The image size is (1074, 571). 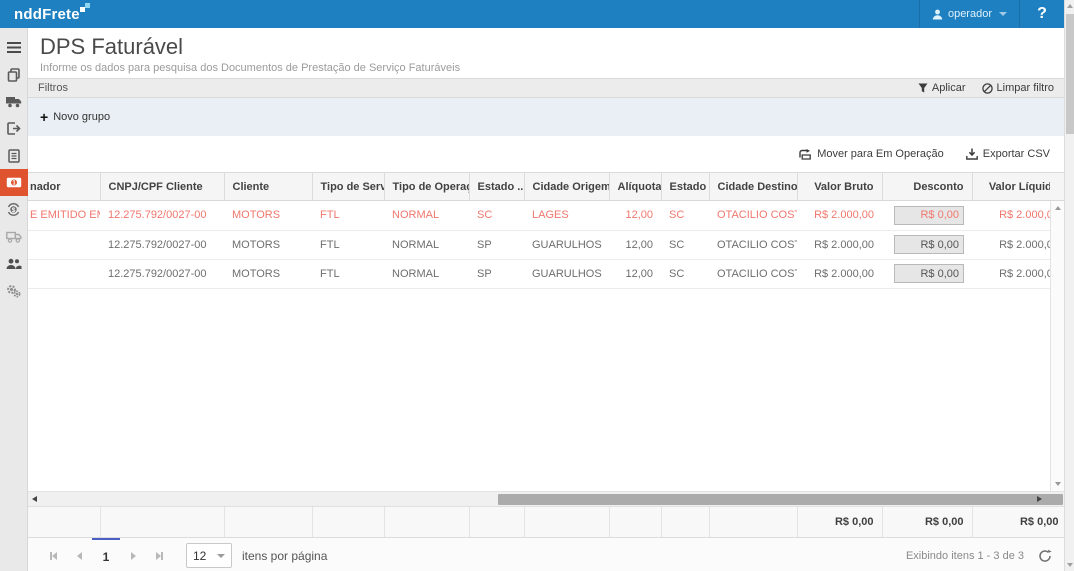 I want to click on cell-estado-origem: SC, so click(x=496, y=216).